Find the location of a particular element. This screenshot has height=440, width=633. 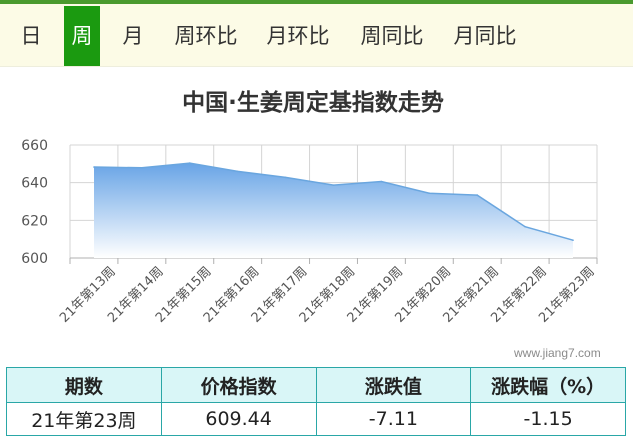

y-tick-label: 620 is located at coordinates (34, 221).